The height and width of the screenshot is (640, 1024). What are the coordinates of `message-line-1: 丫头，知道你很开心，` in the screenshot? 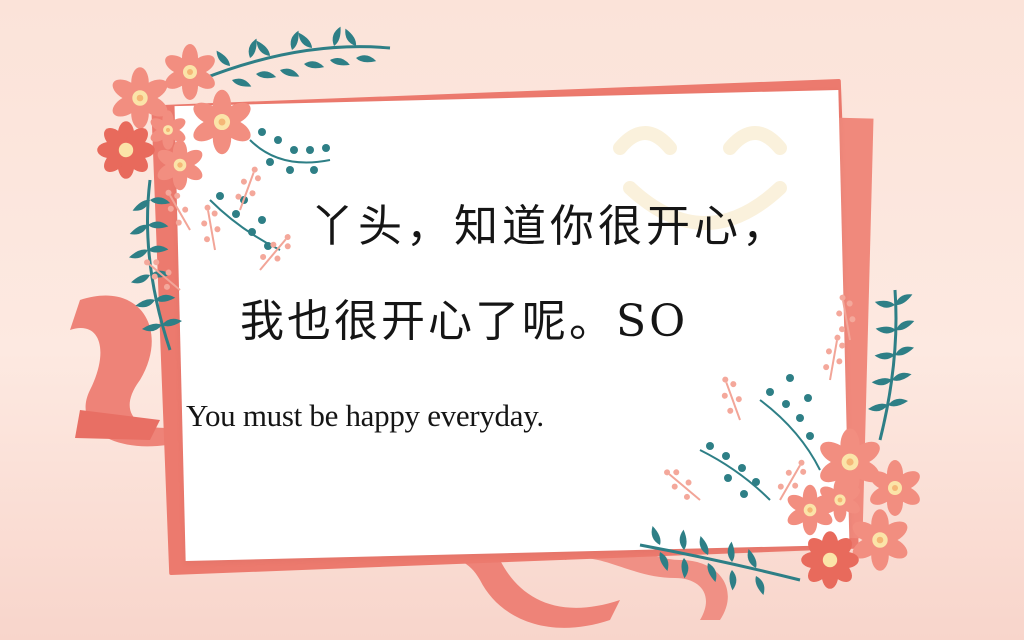 It's located at (550, 226).